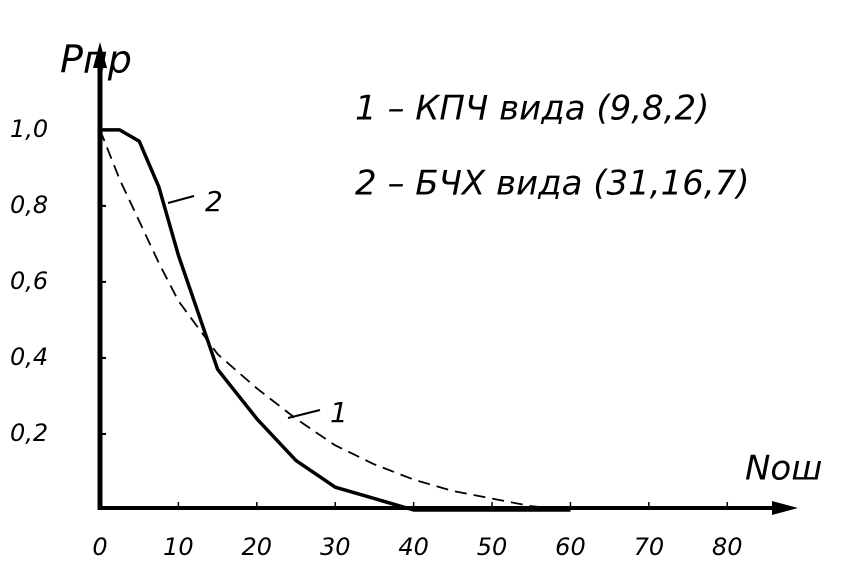 This screenshot has width=852, height=573. I want to click on x-axis-label: Nош, so click(783, 469).